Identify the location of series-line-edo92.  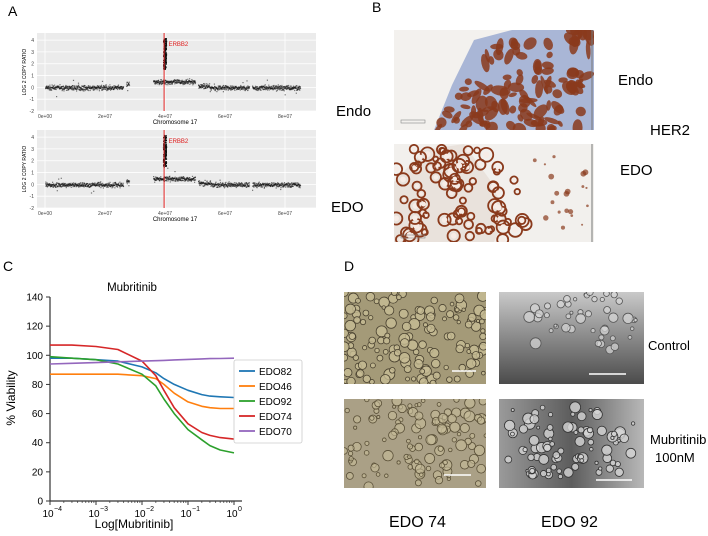
(142, 404).